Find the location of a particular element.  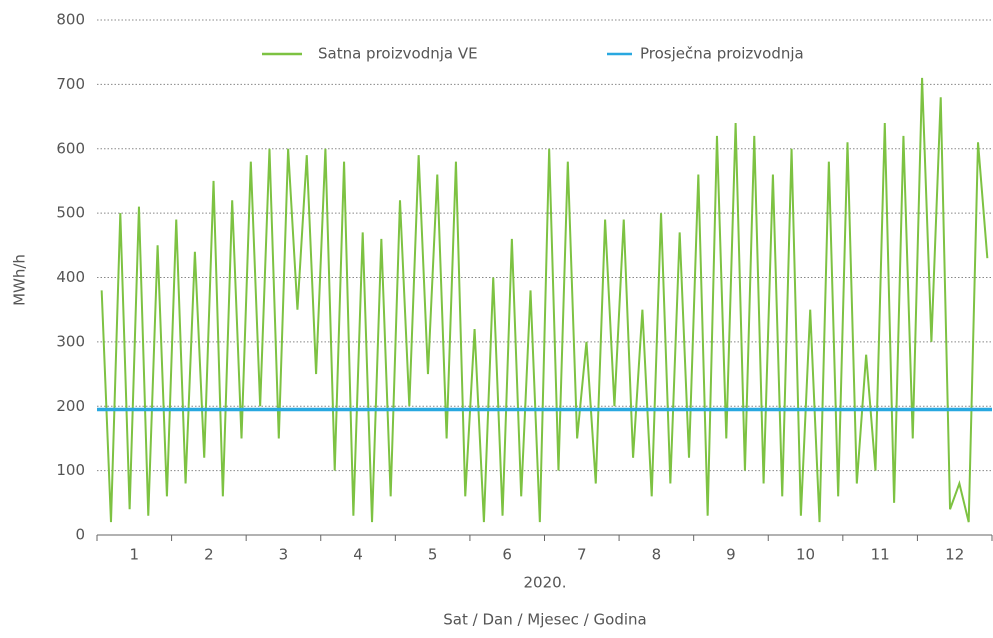

x-tick-label: 3 is located at coordinates (284, 555).